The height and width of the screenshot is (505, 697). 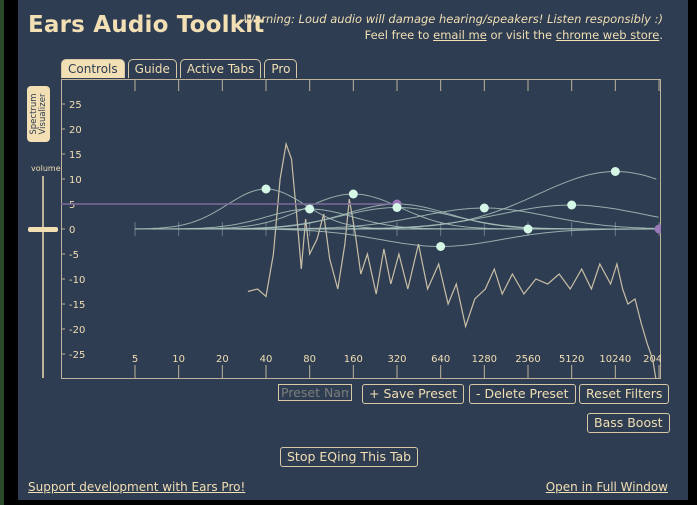 I want to click on tab-active-tabs: Active Tabs, so click(x=220, y=68).